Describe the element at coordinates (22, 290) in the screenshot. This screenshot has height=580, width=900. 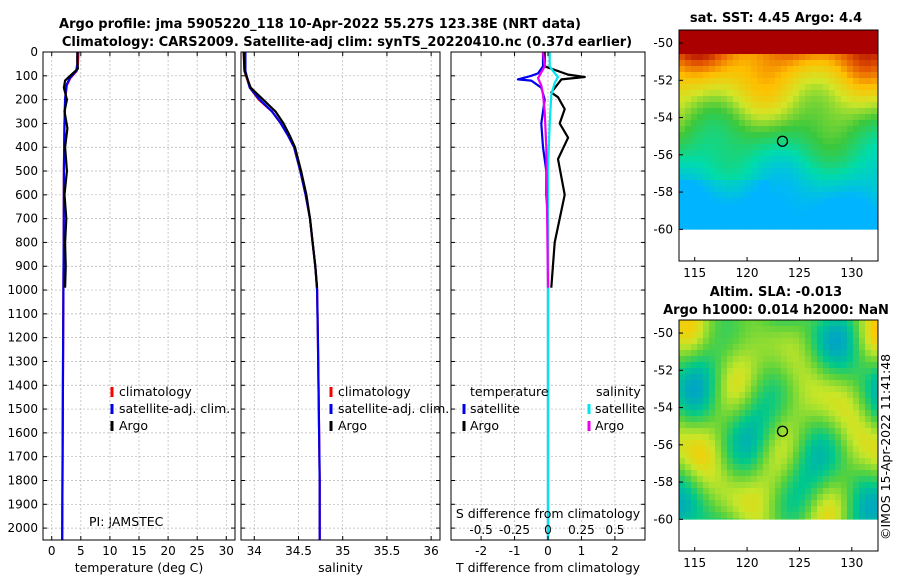
I see `depth-tick-label: 1000` at that location.